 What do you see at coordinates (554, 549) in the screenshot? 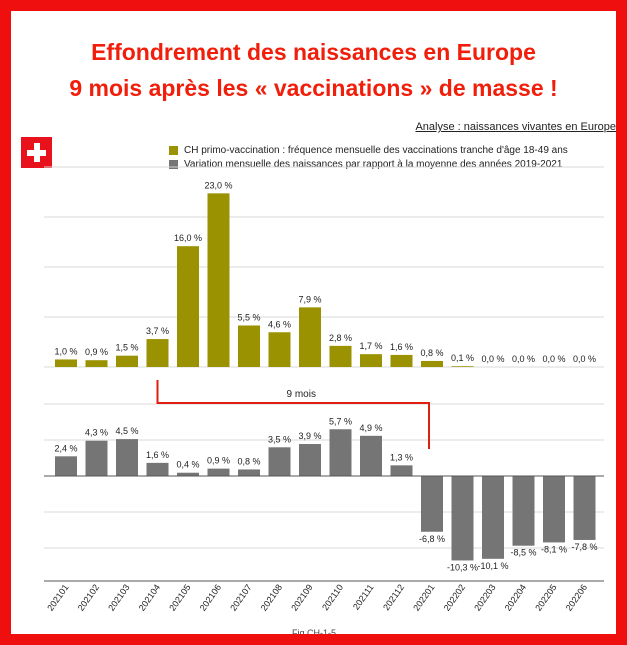
I see `births-value-label: -8,1 %` at bounding box center [554, 549].